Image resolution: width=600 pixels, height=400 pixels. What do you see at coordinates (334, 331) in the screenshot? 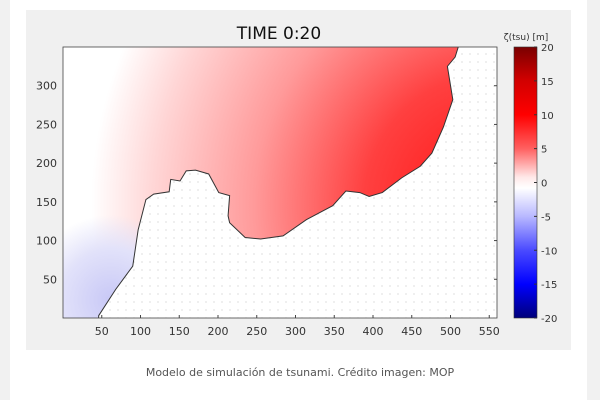
I see `x-tick-label: 350` at bounding box center [334, 331].